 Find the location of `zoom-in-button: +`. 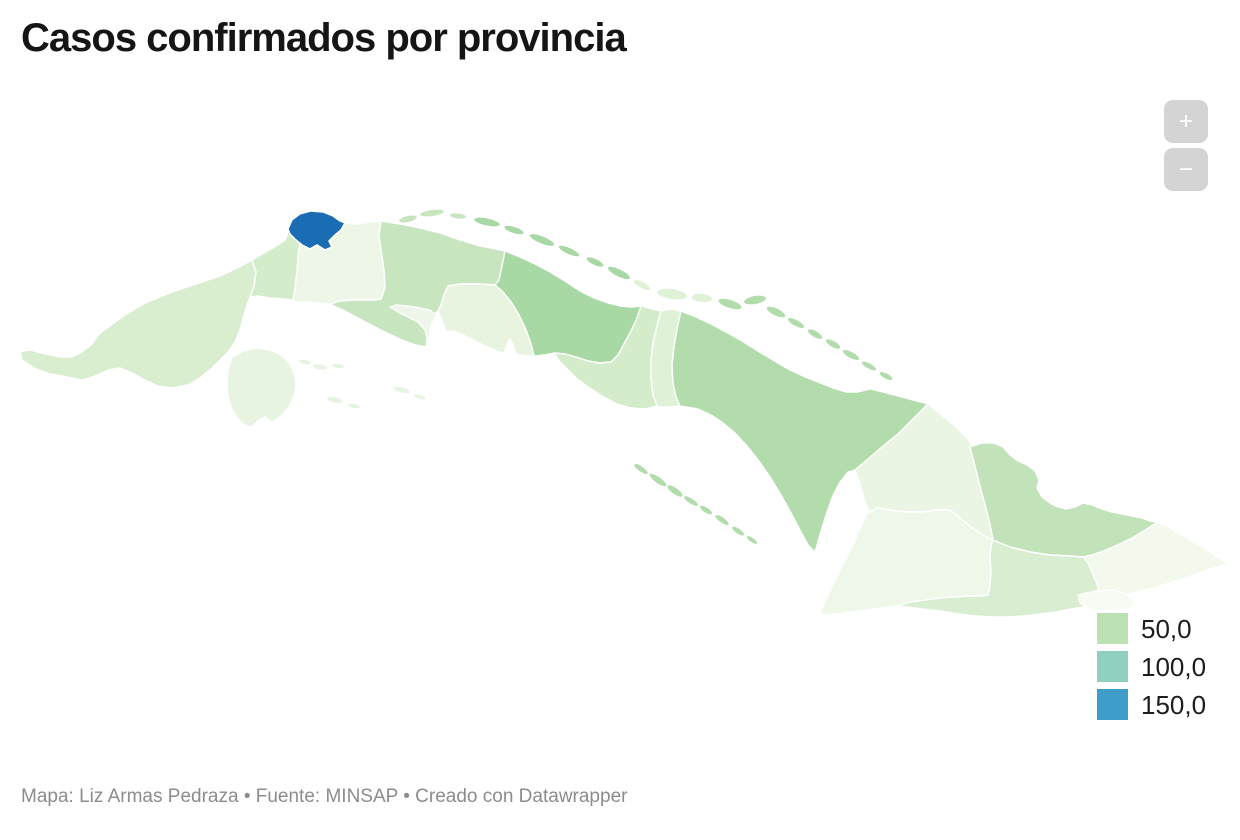

zoom-in-button: + is located at coordinates (1186, 121).